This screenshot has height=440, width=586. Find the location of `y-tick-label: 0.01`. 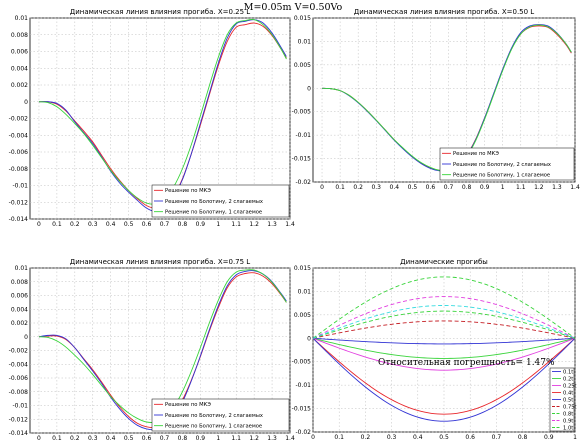

y-tick-label: 0.01 is located at coordinates (305, 291).